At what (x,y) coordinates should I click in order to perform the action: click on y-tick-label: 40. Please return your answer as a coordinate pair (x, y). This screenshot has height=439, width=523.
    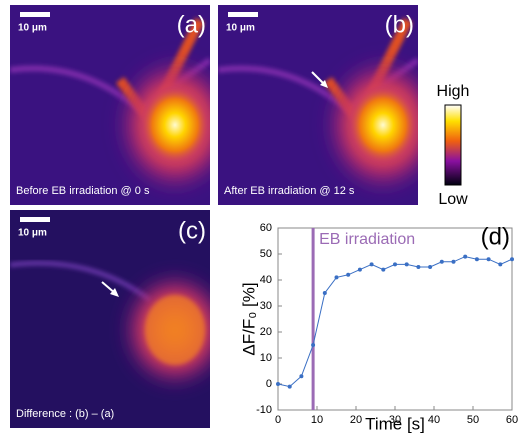
    Looking at the image, I should click on (266, 280).